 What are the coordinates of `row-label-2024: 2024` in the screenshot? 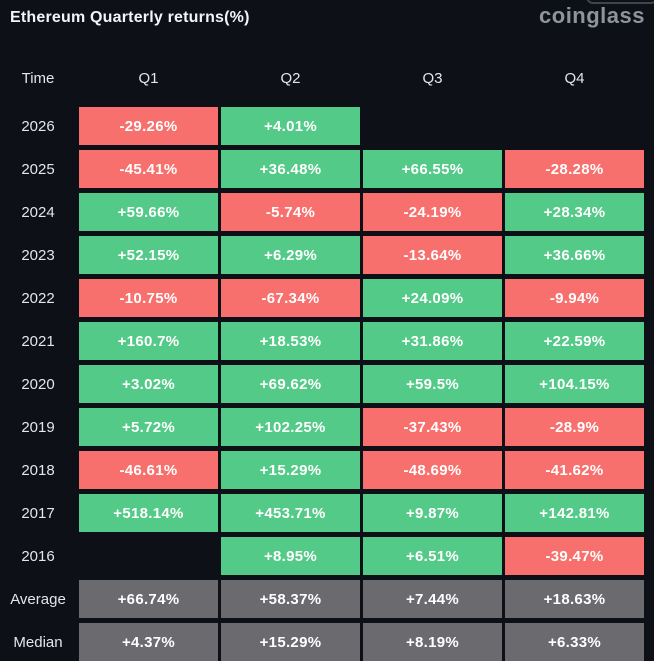 It's located at (38, 212).